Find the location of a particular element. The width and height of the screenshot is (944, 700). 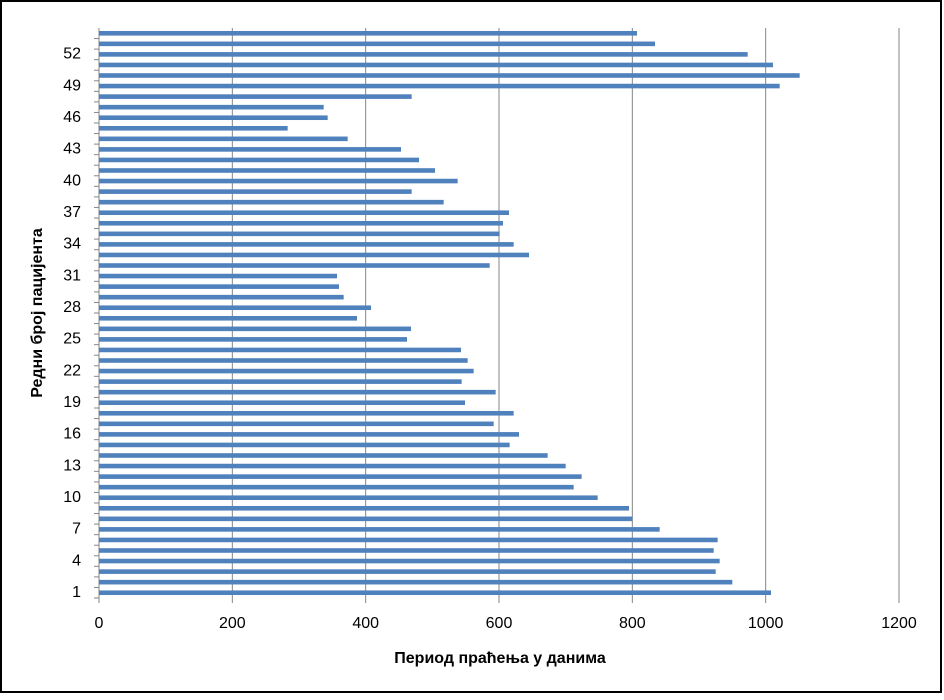

y-tick-label: 13 is located at coordinates (72, 465).